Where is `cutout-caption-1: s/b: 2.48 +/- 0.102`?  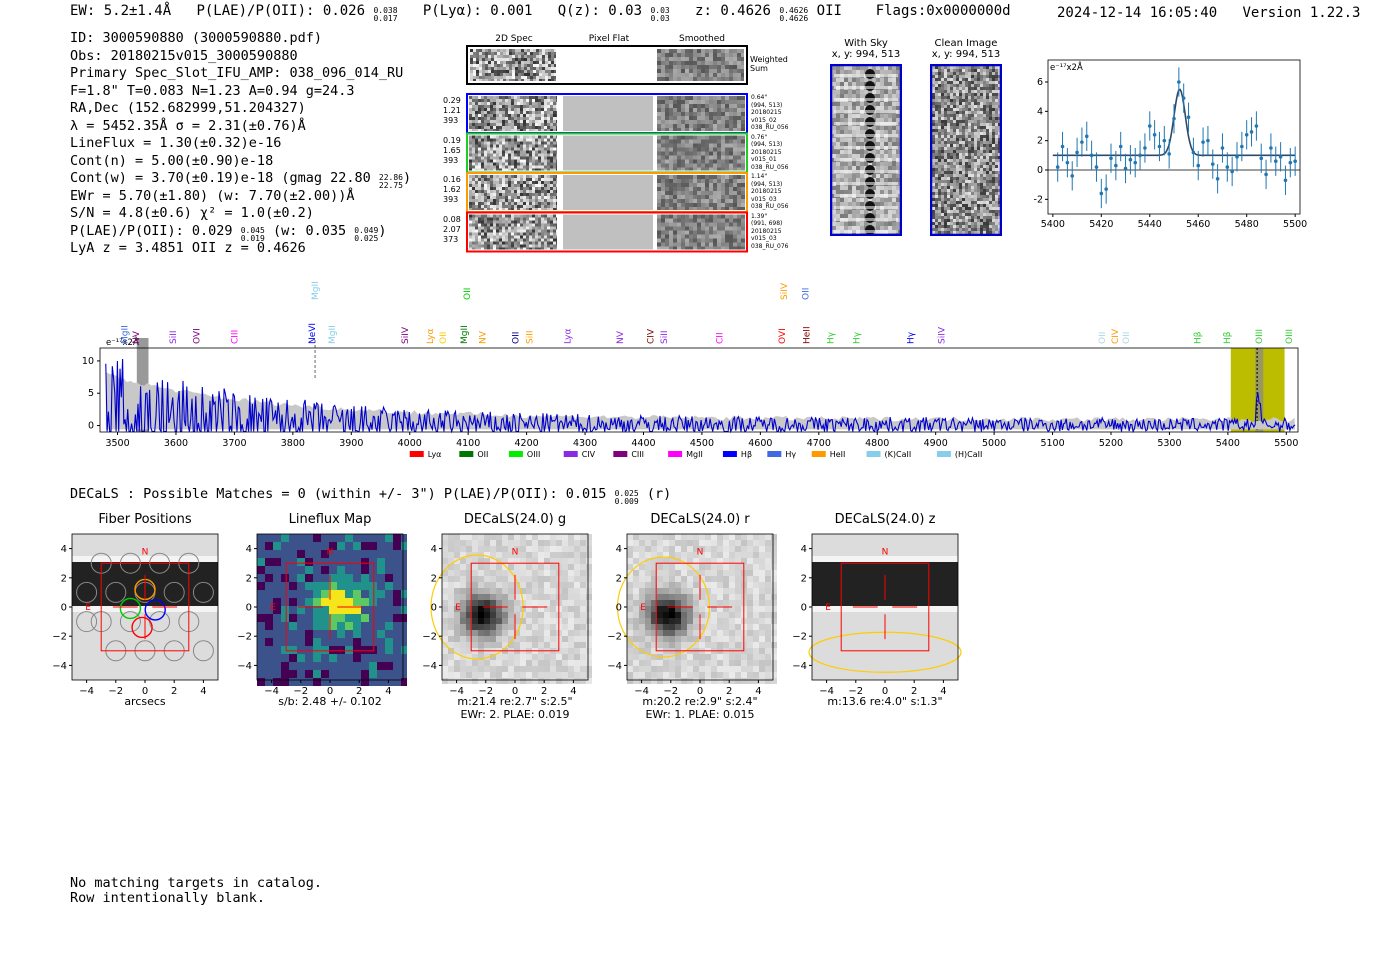 cutout-caption-1: s/b: 2.48 +/- 0.102 is located at coordinates (330, 701).